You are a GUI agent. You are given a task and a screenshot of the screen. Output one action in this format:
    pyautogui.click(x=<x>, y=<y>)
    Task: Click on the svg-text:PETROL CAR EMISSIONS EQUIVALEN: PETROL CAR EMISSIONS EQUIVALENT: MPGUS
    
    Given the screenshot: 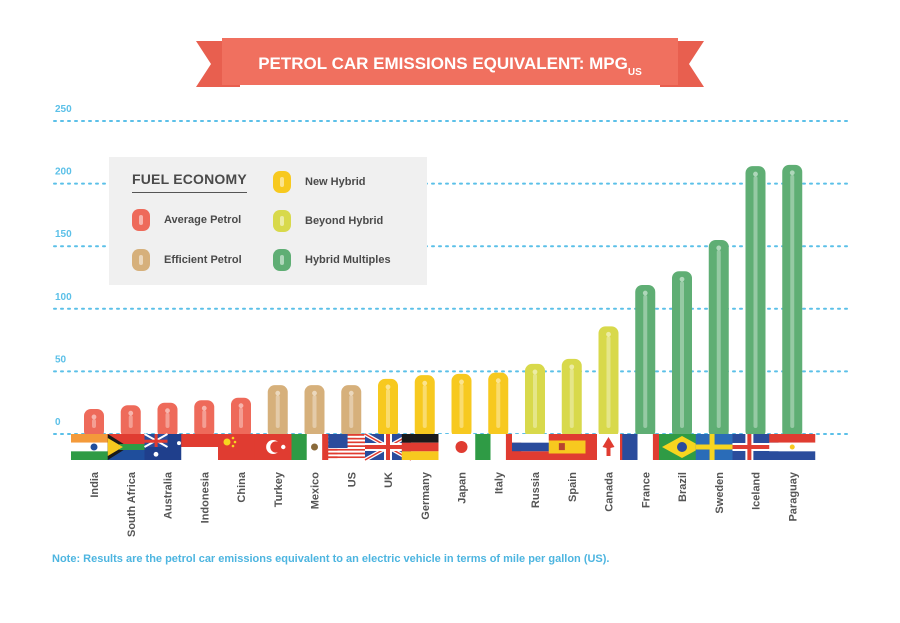 What is the action you would take?
    pyautogui.click(x=450, y=66)
    